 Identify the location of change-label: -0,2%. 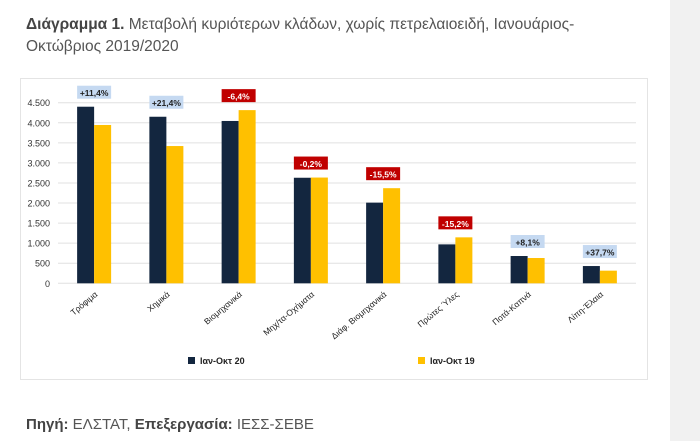
(311, 164).